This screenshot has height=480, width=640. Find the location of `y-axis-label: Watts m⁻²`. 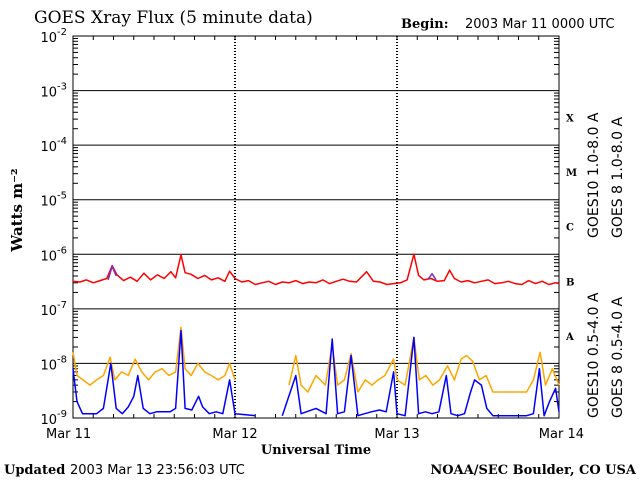

y-axis-label: Watts m⁻² is located at coordinates (17, 210).